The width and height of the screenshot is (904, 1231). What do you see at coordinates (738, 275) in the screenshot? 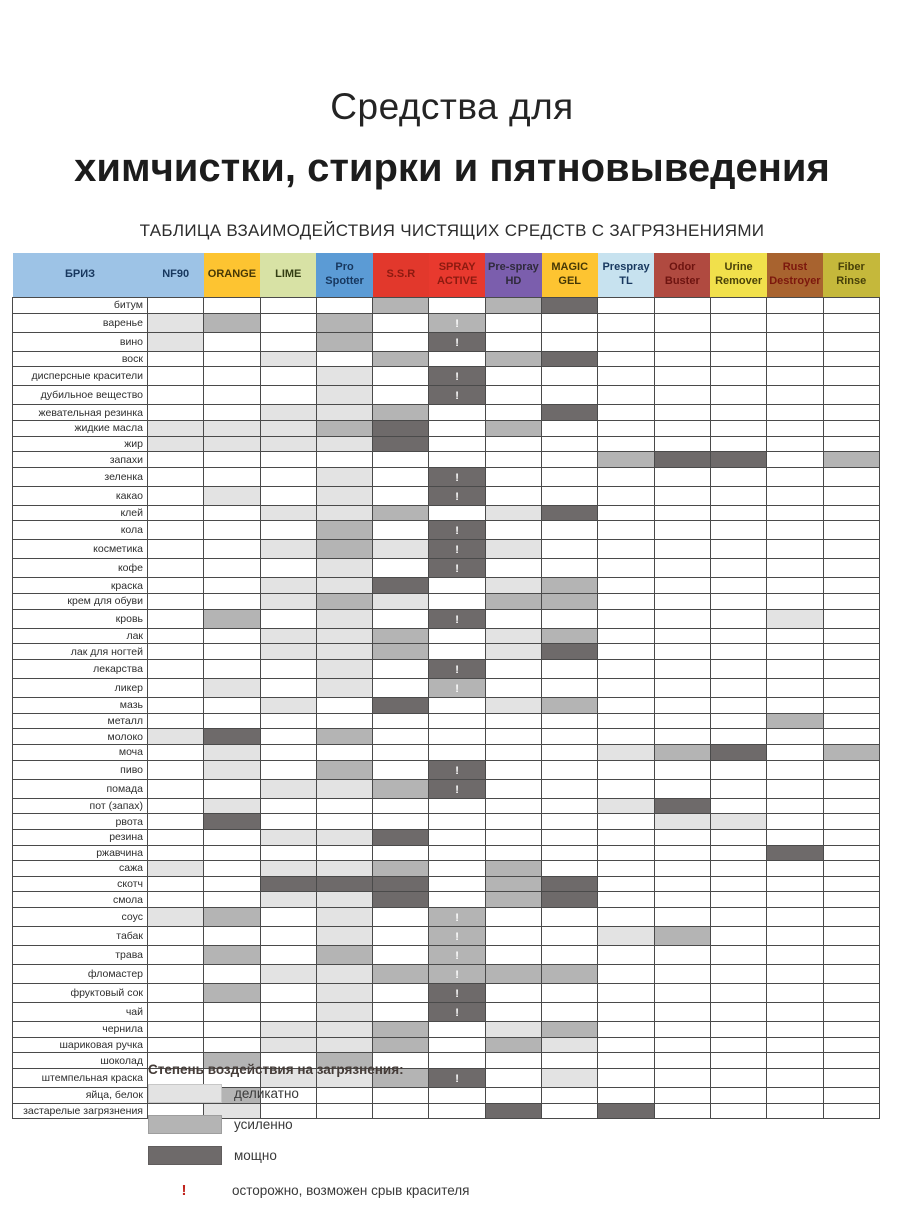
I see `column-header-urine-remover: Urine Remover` at bounding box center [738, 275].